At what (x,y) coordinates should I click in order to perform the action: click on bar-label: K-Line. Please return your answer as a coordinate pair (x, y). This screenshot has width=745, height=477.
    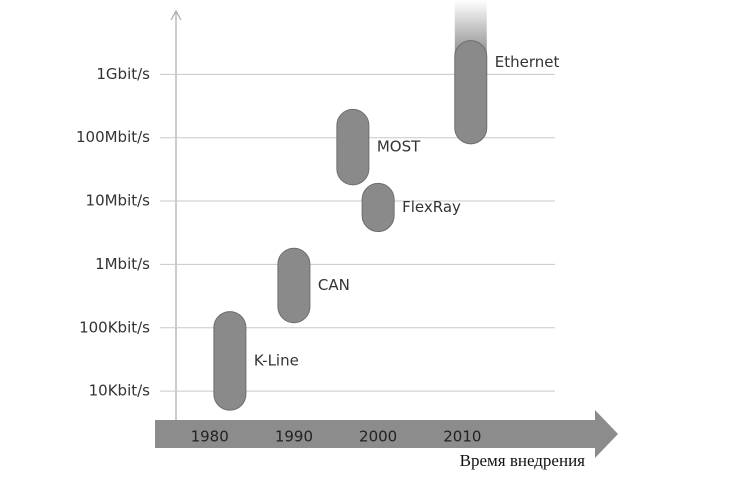
    Looking at the image, I should click on (276, 360).